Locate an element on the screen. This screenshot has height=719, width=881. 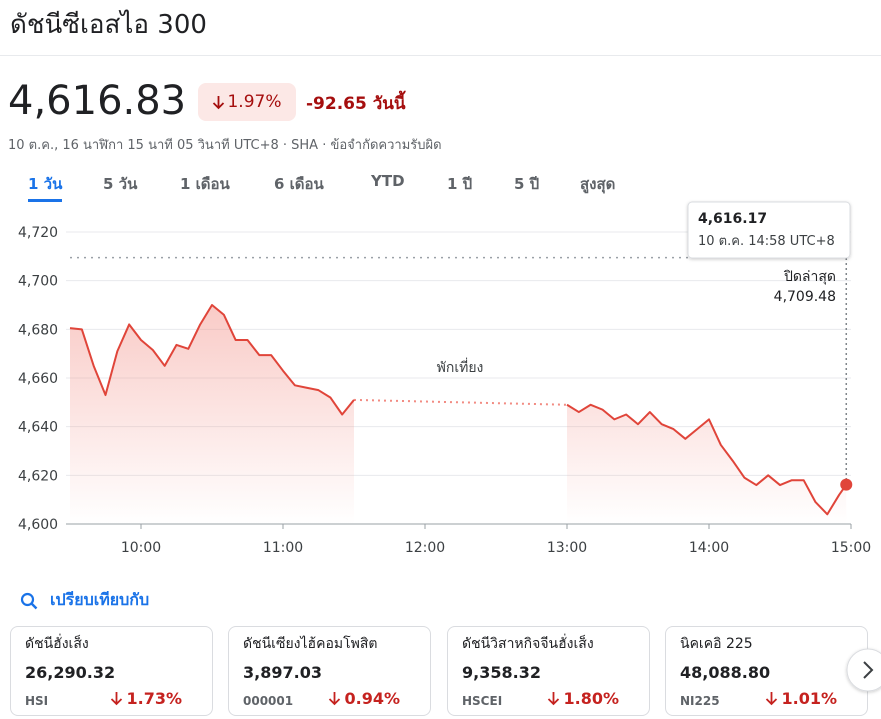
tooltip-date: 10 ต.ค. 14:58 UTC+8 is located at coordinates (766, 241).